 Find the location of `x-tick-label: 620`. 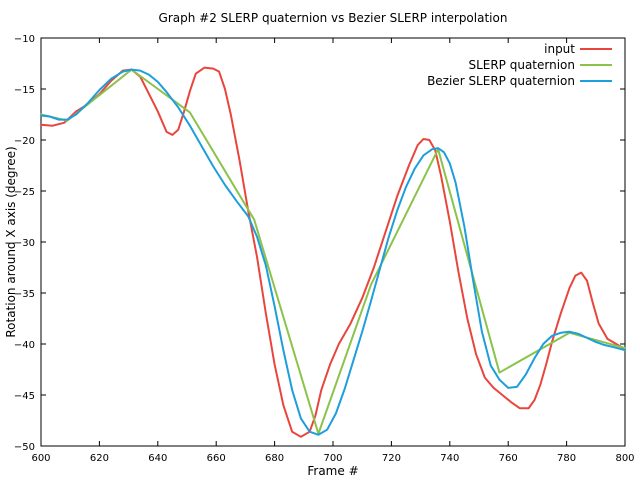

x-tick-label: 620 is located at coordinates (99, 458).